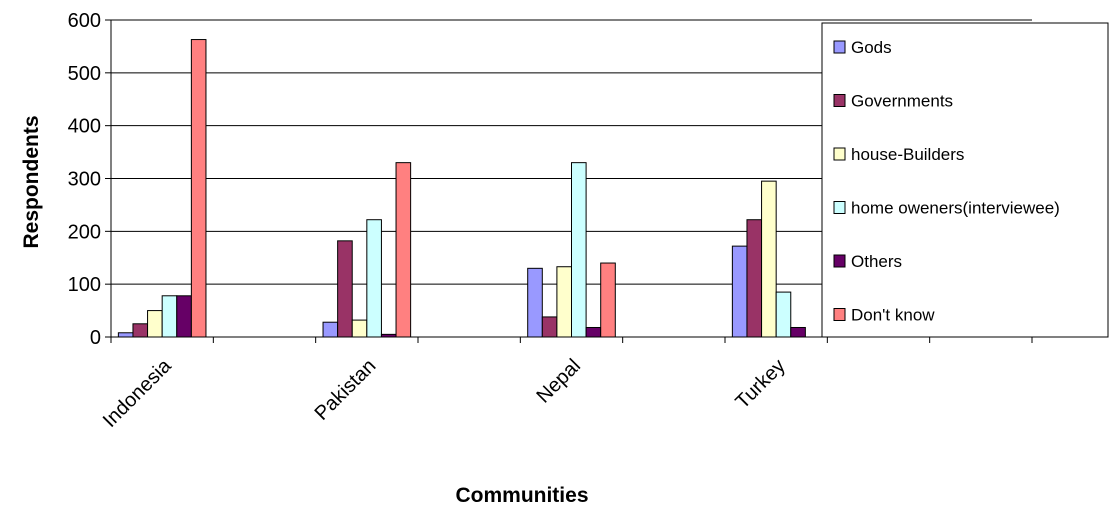  I want to click on category-label: Indonesia, so click(138, 393).